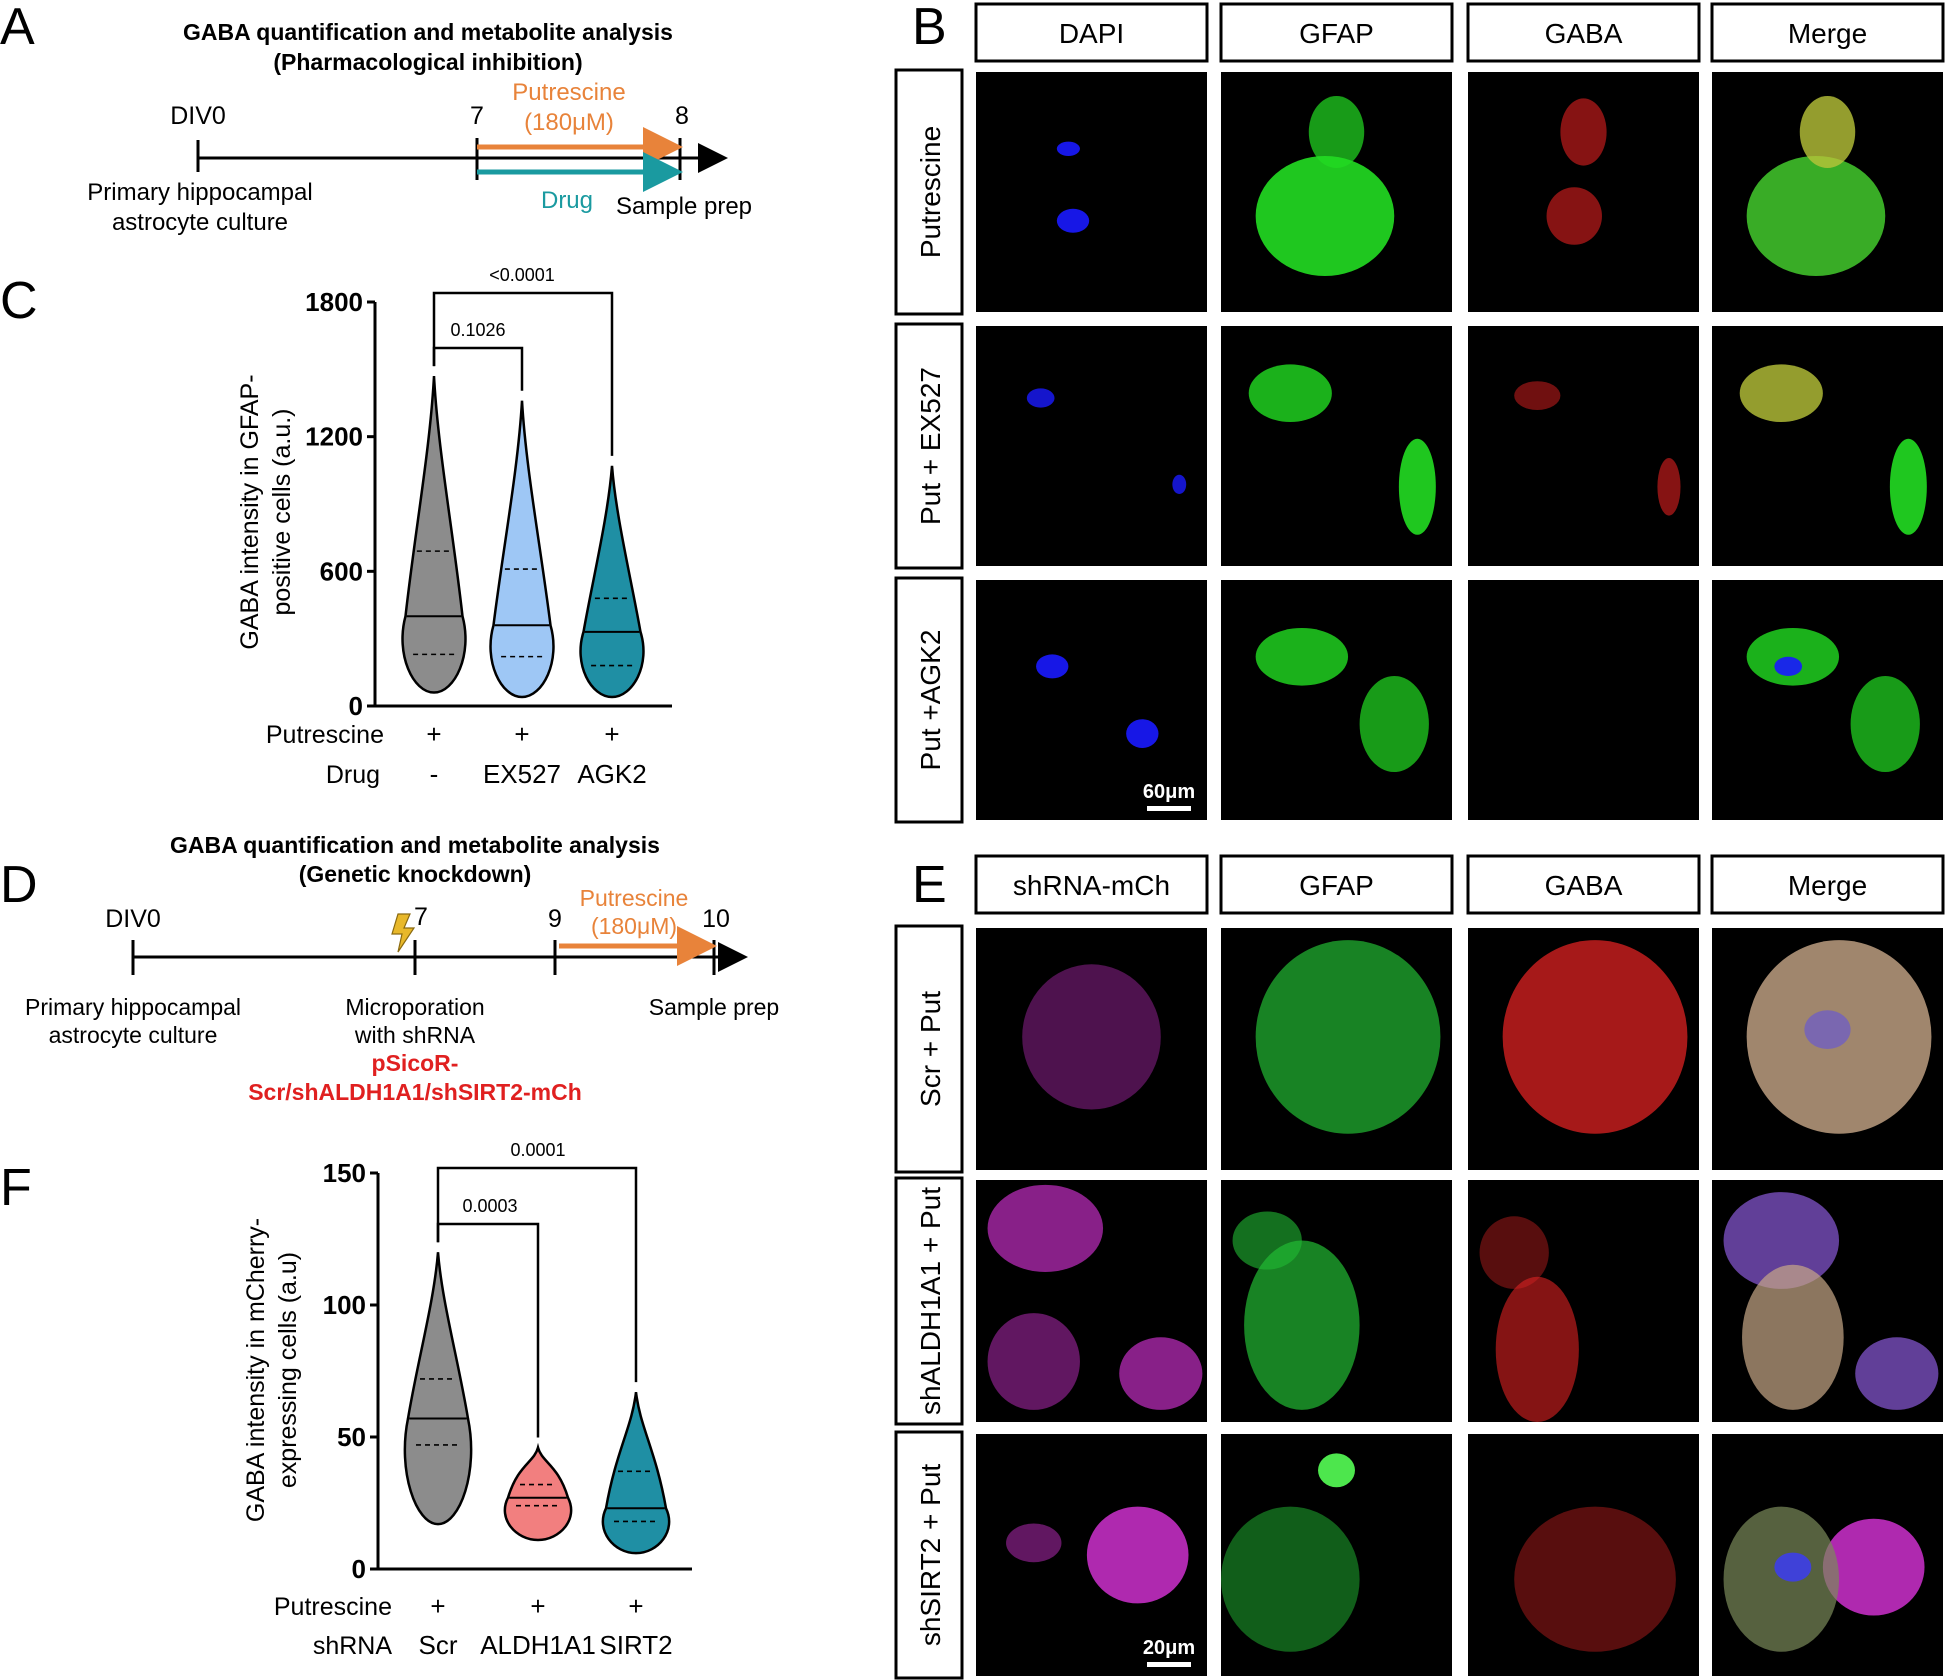 Image resolution: width=1945 pixels, height=1680 pixels. I want to click on significance-bracket, so click(523, 373).